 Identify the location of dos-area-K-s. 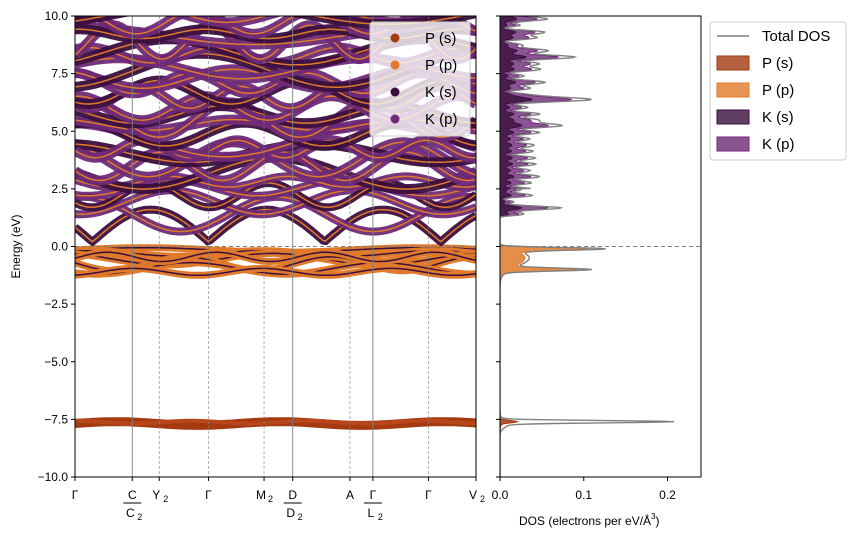
(516, 246).